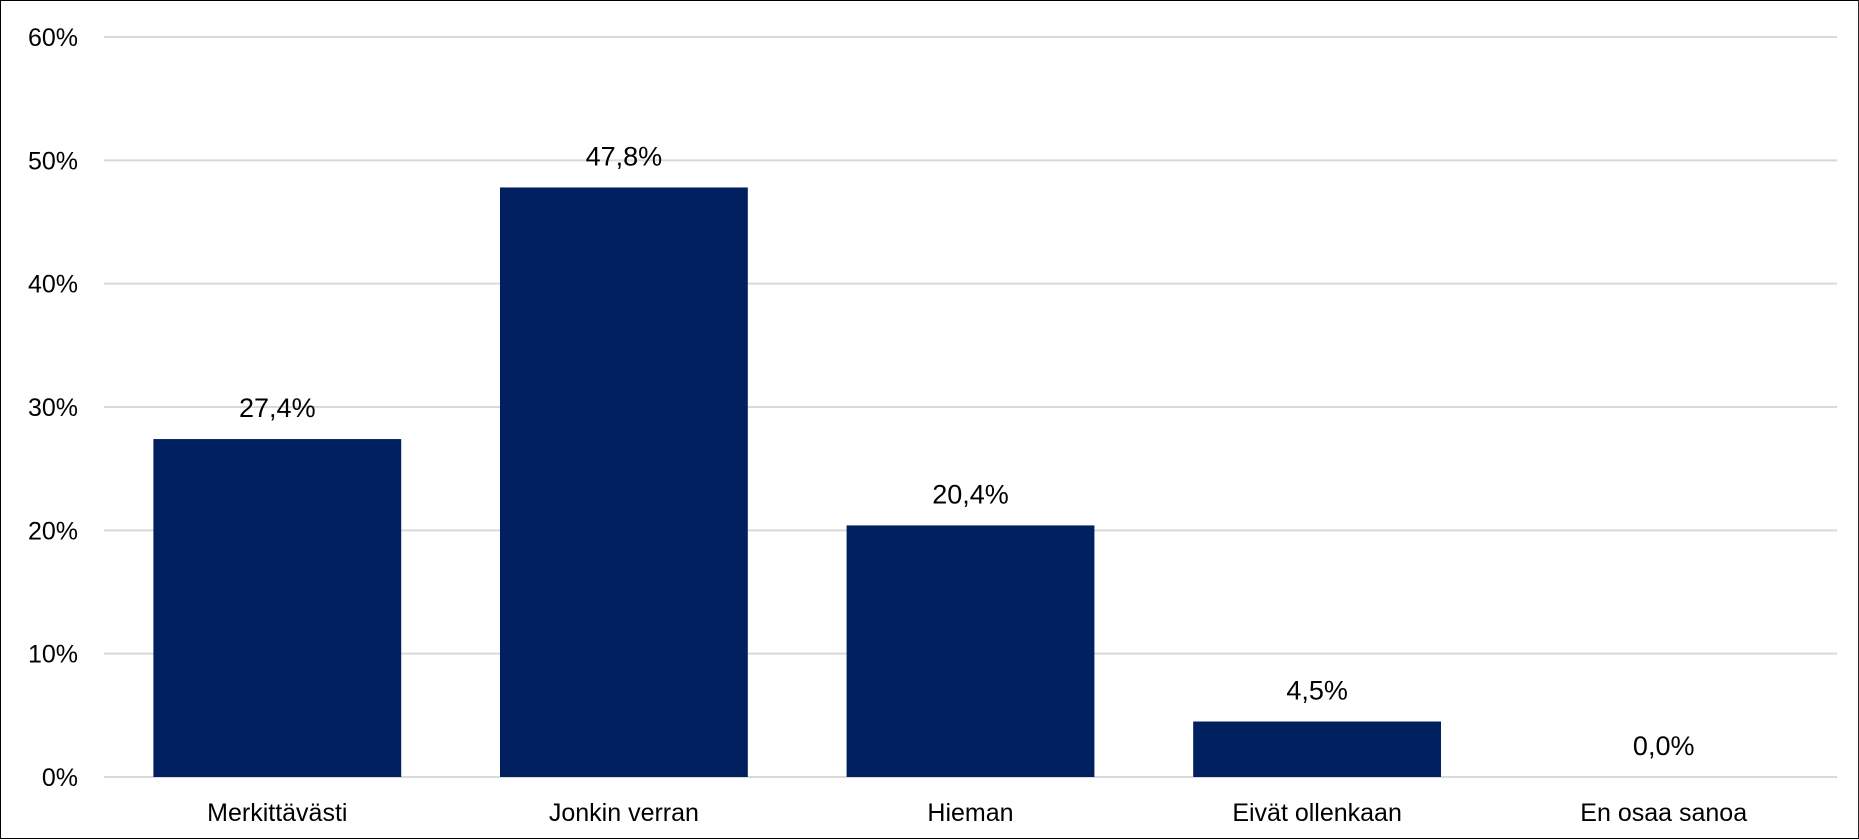 This screenshot has height=840, width=1859. Describe the element at coordinates (60, 778) in the screenshot. I see `y-tick-label: 0%` at that location.